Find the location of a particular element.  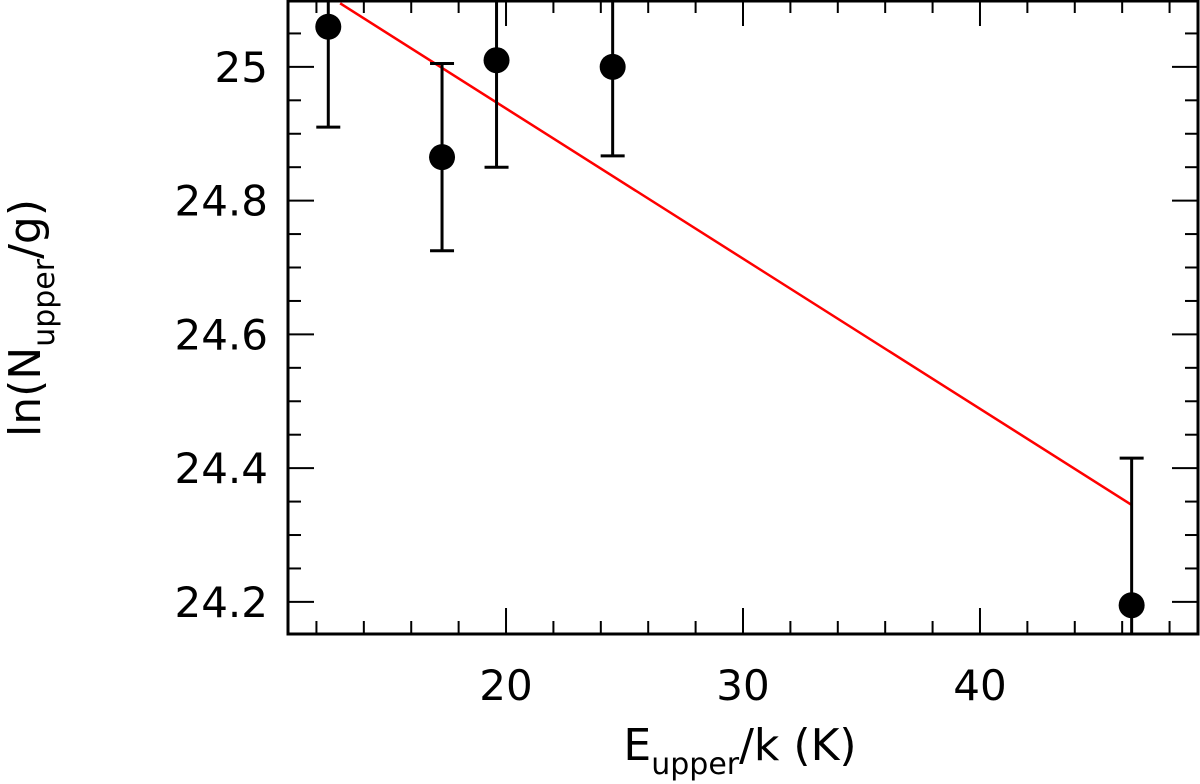

x-tick-label: 20 is located at coordinates (505, 685).